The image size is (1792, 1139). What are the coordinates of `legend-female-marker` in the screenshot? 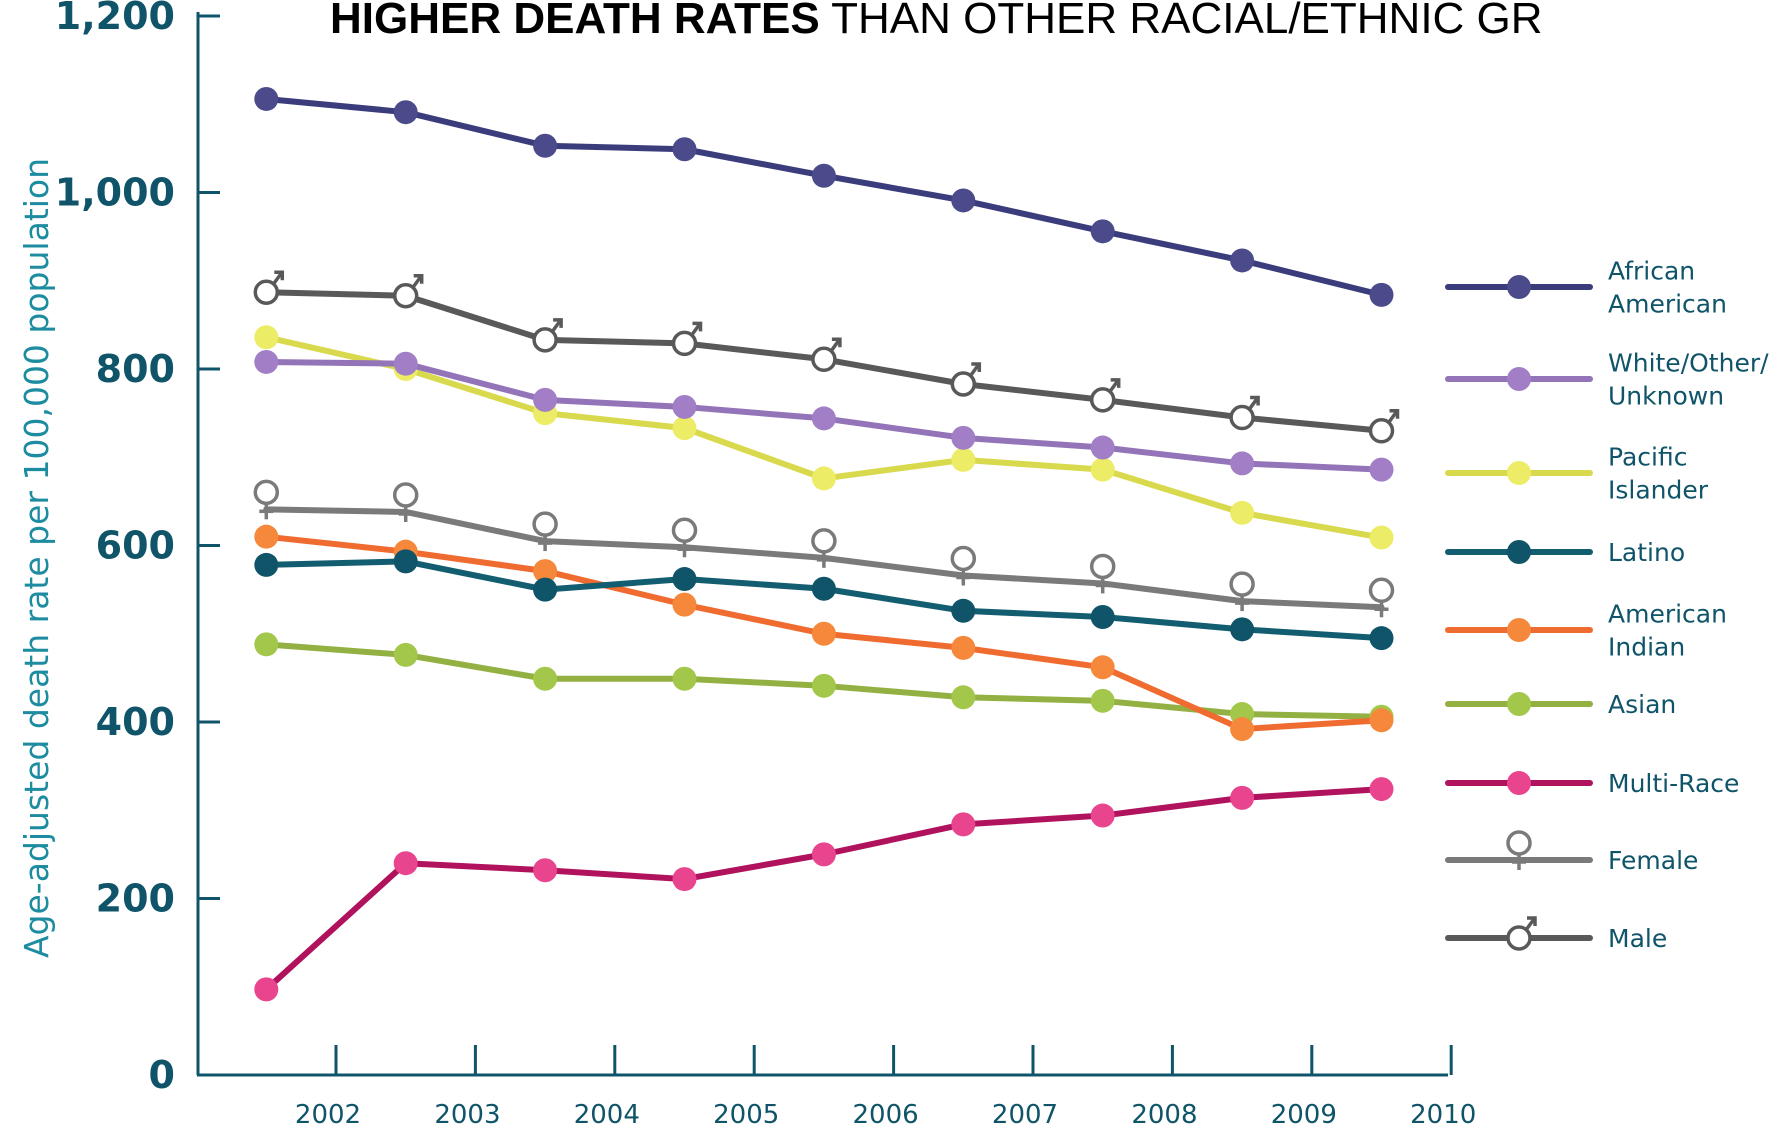 It's located at (1519, 850).